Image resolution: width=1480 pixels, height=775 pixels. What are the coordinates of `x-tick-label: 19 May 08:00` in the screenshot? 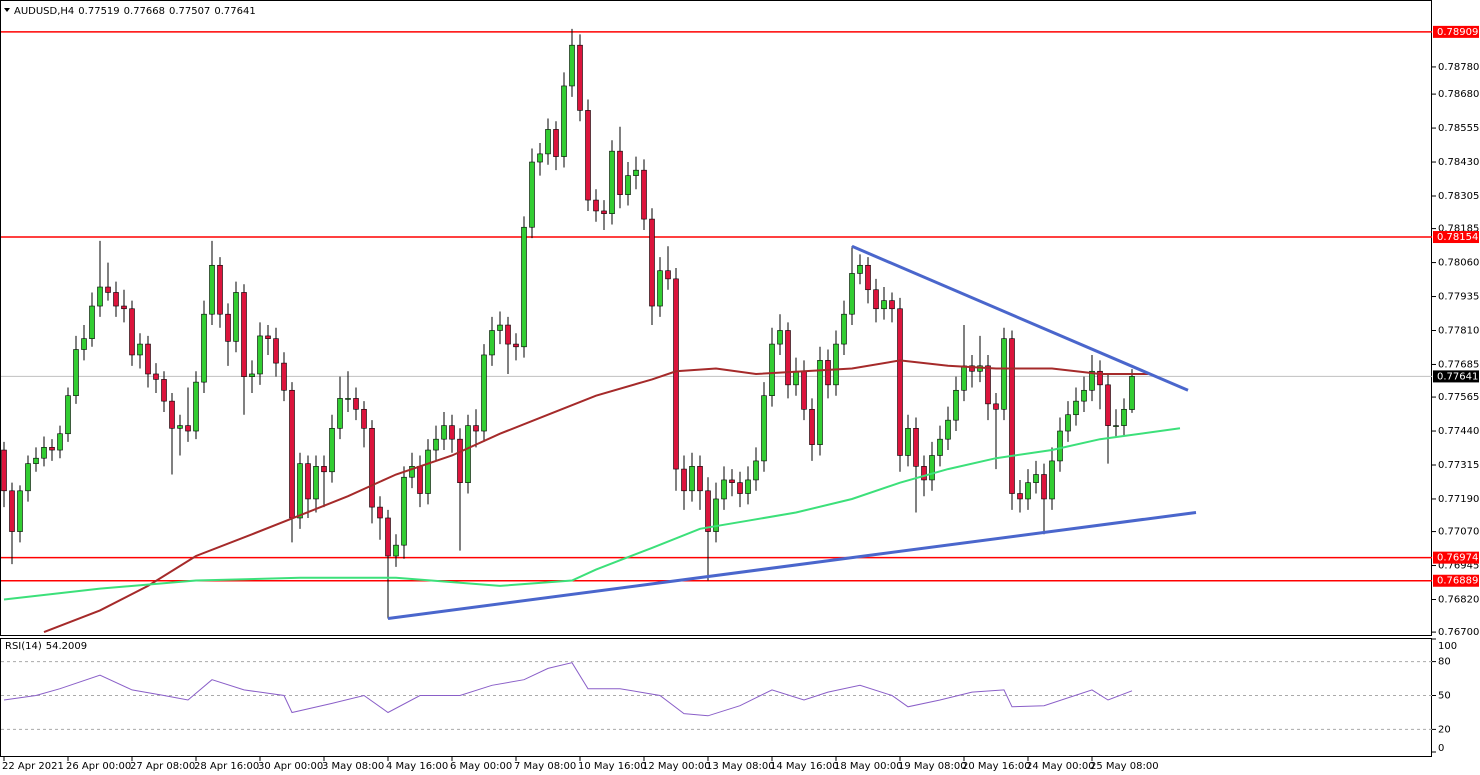 It's located at (932, 766).